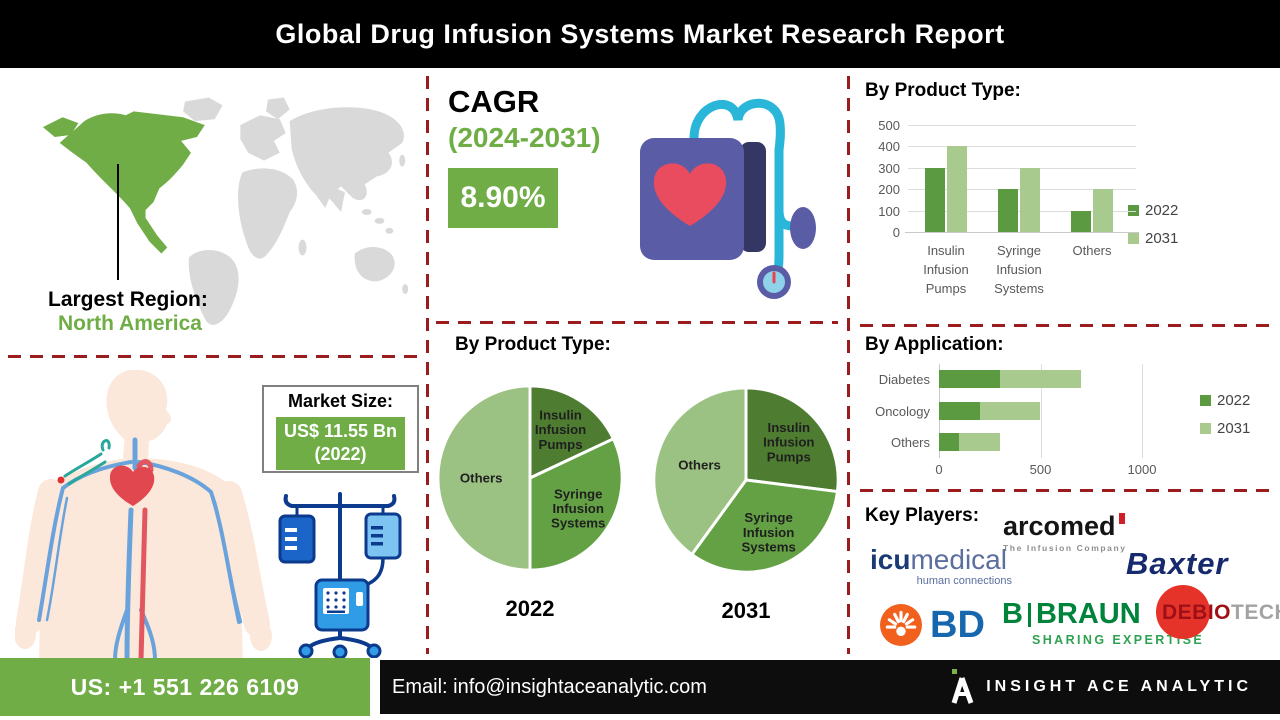  I want to click on catheter-lines, so click(87, 462).